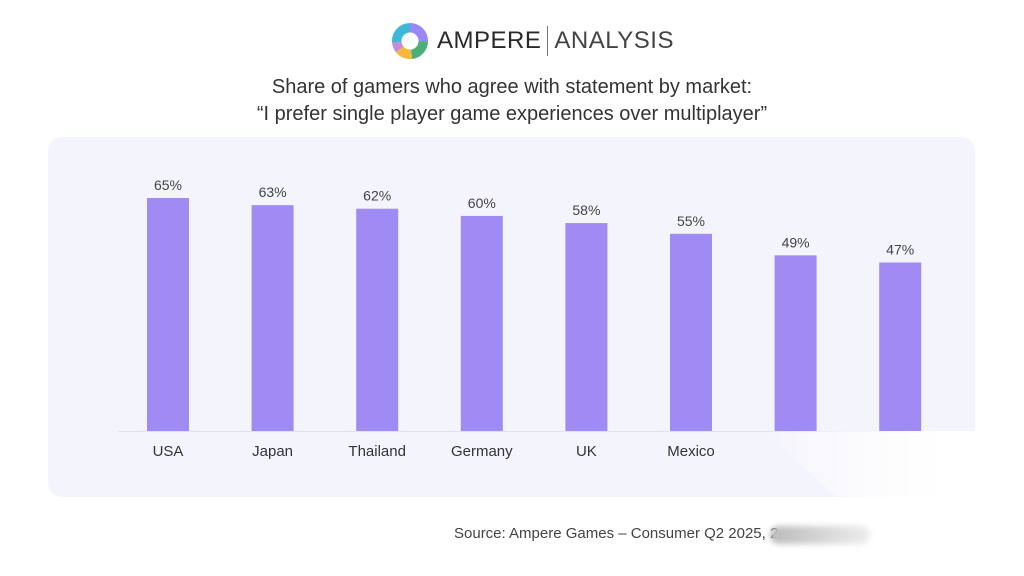 This screenshot has width=1024, height=576. What do you see at coordinates (482, 203) in the screenshot?
I see `data-label: 60%` at bounding box center [482, 203].